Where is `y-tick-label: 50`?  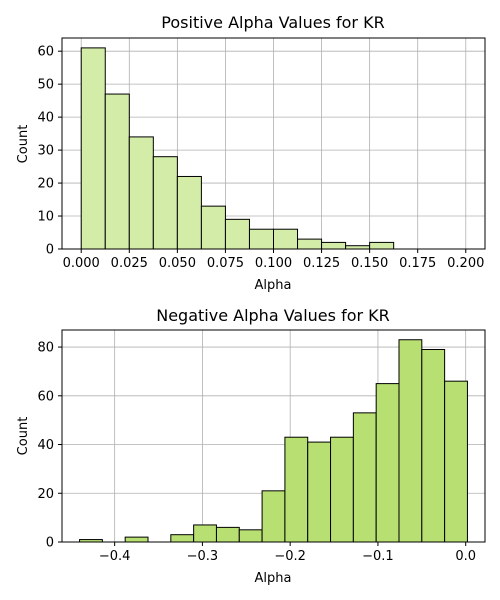 y-tick-label: 50 is located at coordinates (45, 85).